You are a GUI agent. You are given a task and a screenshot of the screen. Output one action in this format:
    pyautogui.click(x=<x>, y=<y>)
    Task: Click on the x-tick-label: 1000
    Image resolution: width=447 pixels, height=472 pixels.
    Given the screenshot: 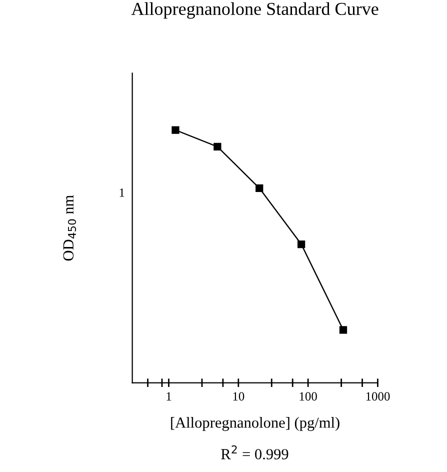 What is the action you would take?
    pyautogui.click(x=378, y=396)
    